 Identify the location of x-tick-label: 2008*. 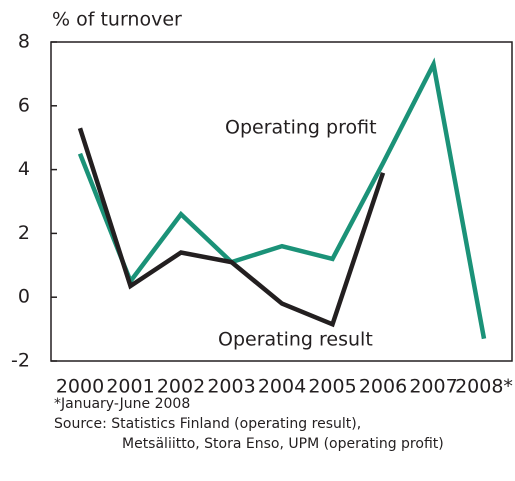
(484, 387).